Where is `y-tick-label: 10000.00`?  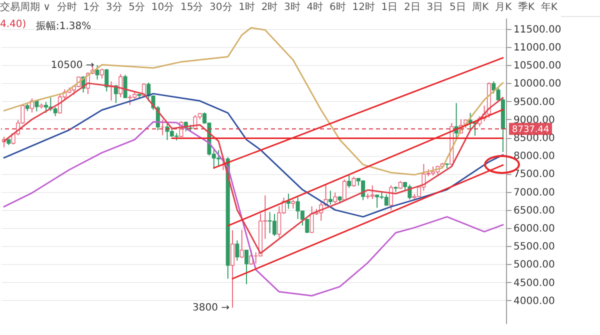 y-tick-label: 10000.00 is located at coordinates (538, 84).